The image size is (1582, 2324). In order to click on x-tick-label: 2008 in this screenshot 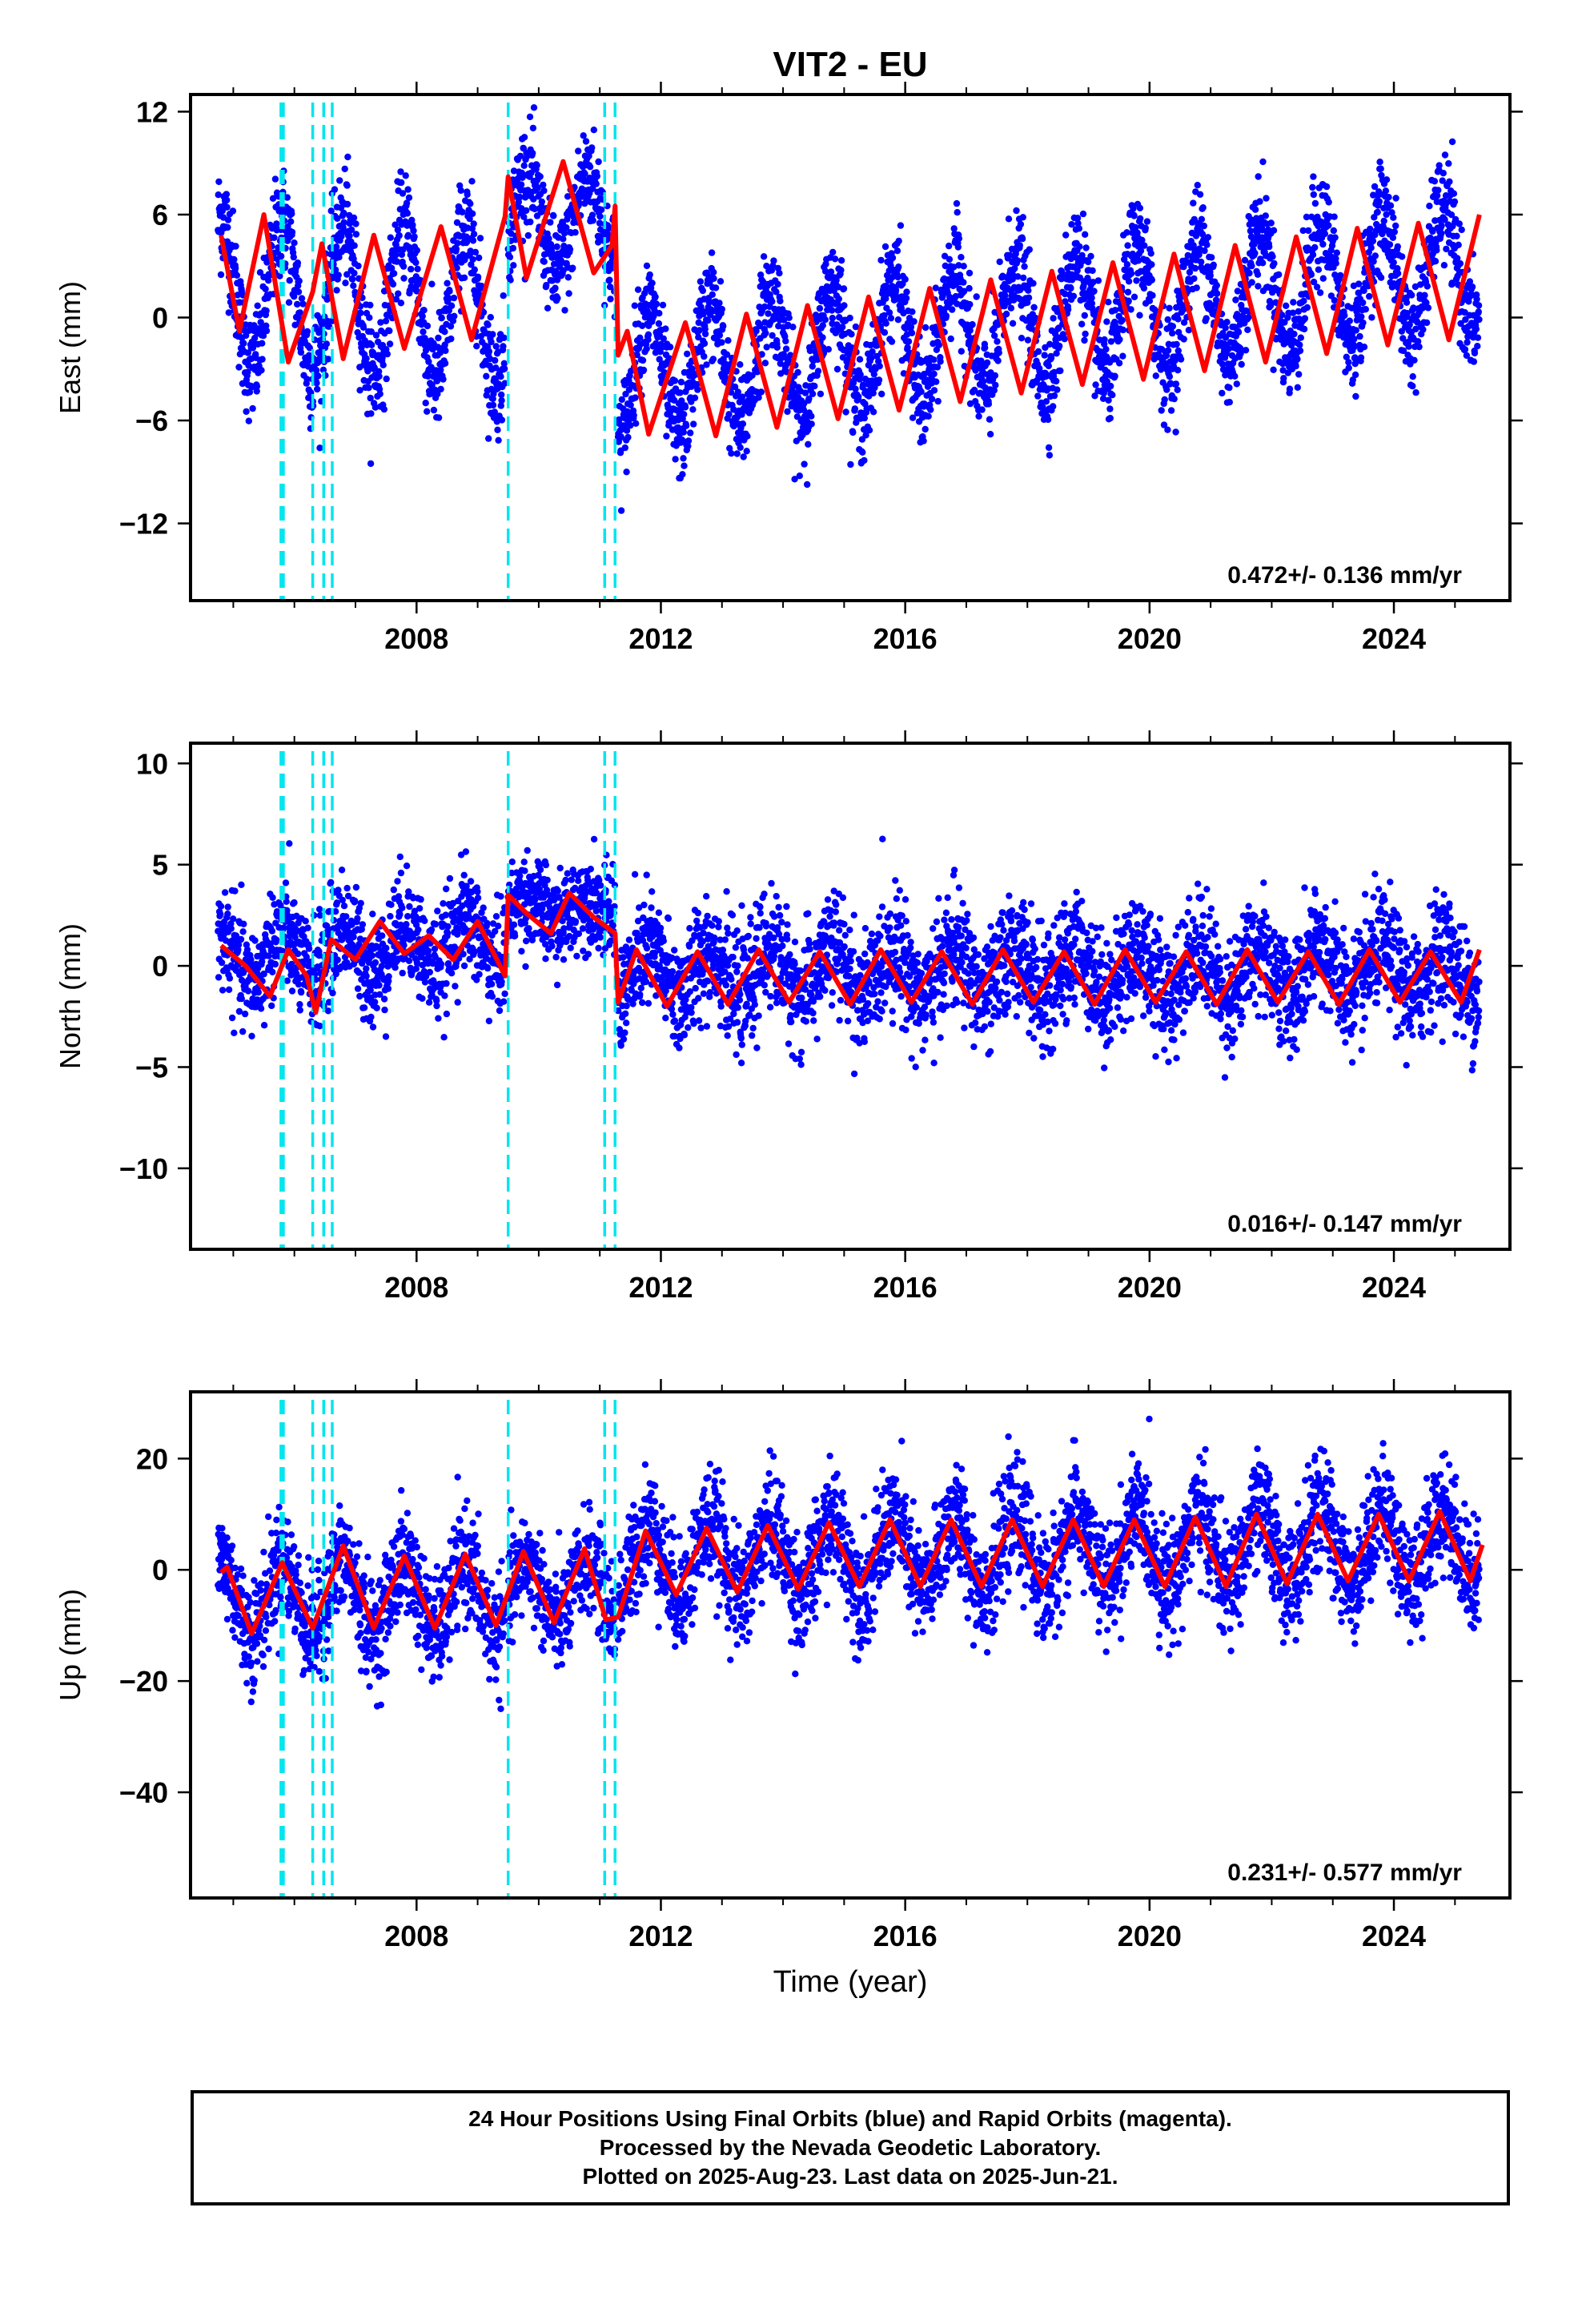, I will do `click(416, 638)`.